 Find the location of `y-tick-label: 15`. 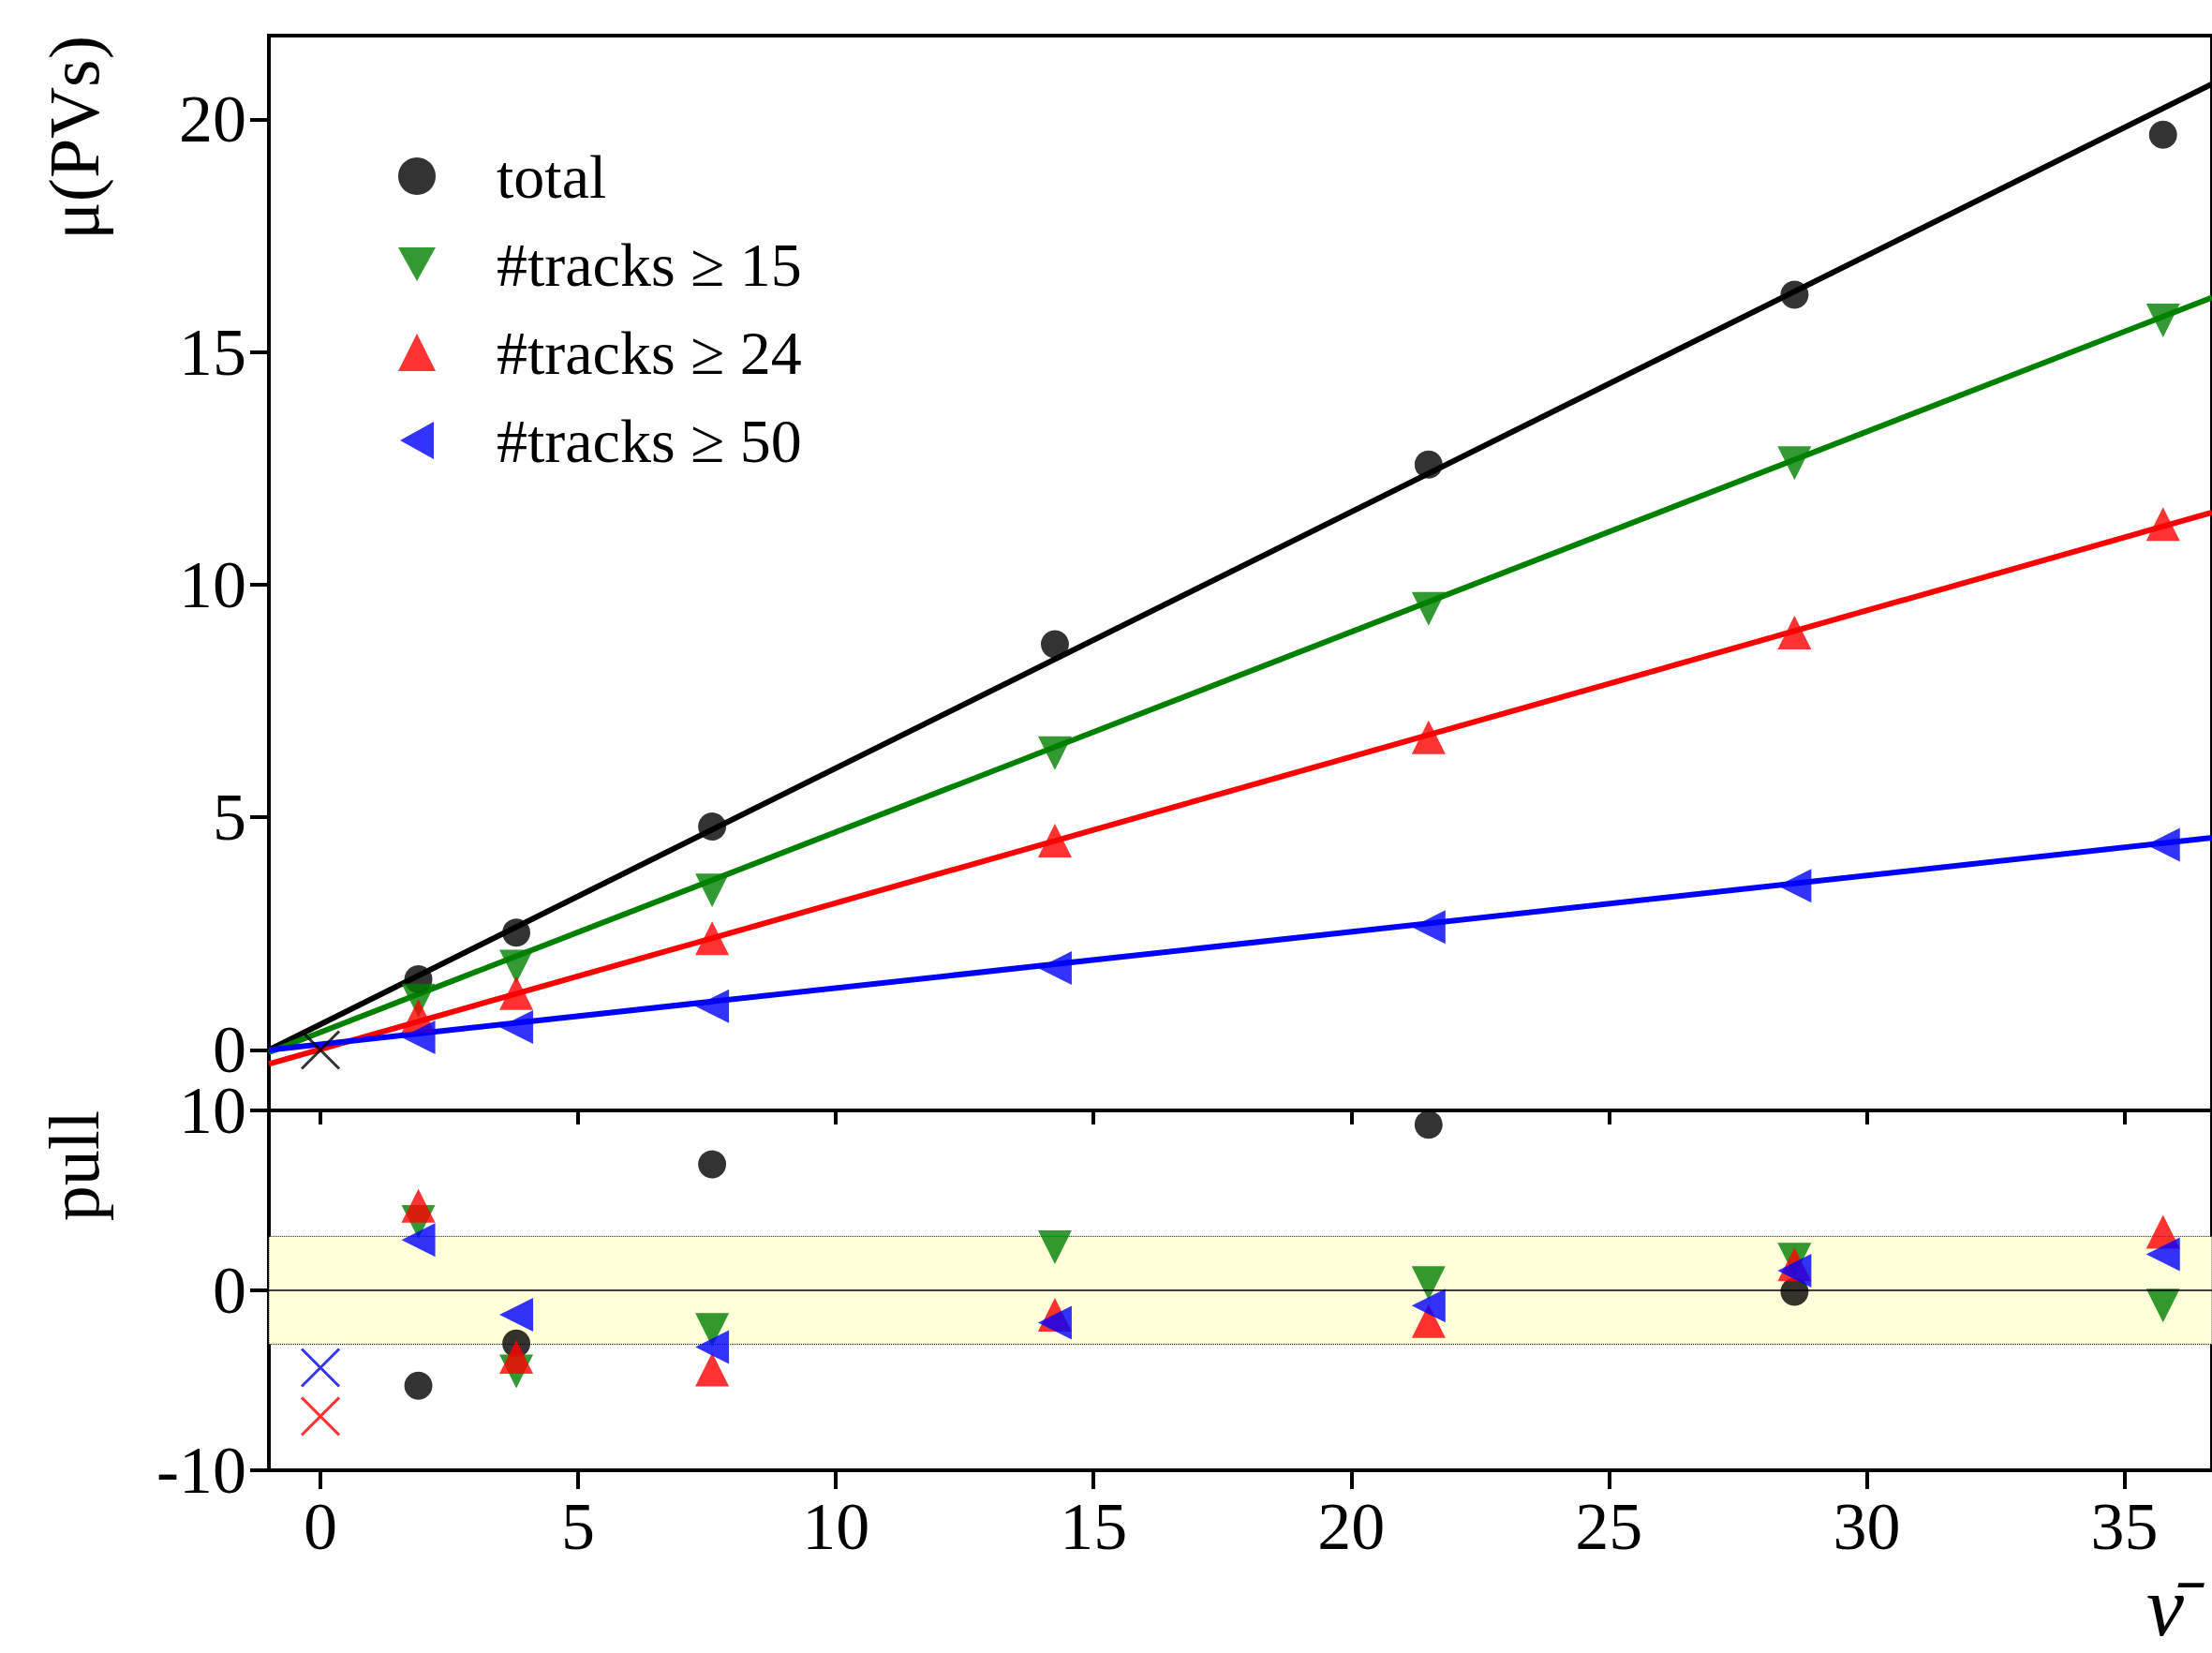

y-tick-label: 15 is located at coordinates (212, 352).